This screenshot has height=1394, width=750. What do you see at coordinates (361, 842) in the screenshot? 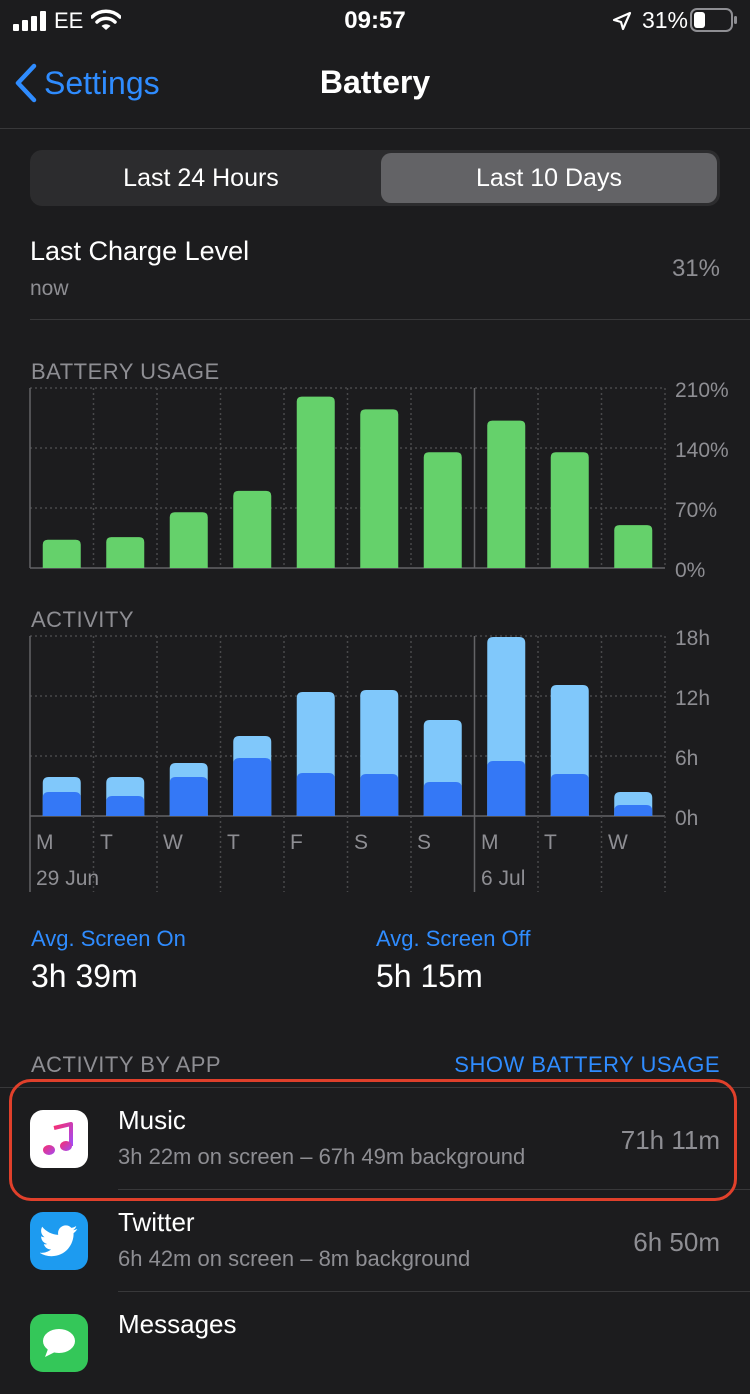
I see `day-label-6: S` at bounding box center [361, 842].